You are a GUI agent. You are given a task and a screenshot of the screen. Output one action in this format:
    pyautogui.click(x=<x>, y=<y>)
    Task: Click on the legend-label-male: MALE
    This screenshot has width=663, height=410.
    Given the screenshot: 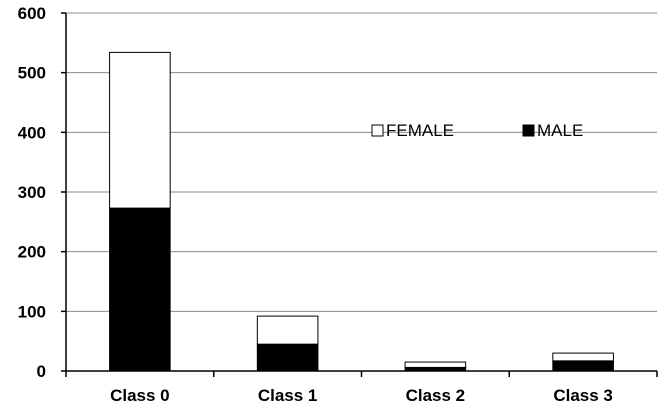 What is the action you would take?
    pyautogui.click(x=560, y=130)
    